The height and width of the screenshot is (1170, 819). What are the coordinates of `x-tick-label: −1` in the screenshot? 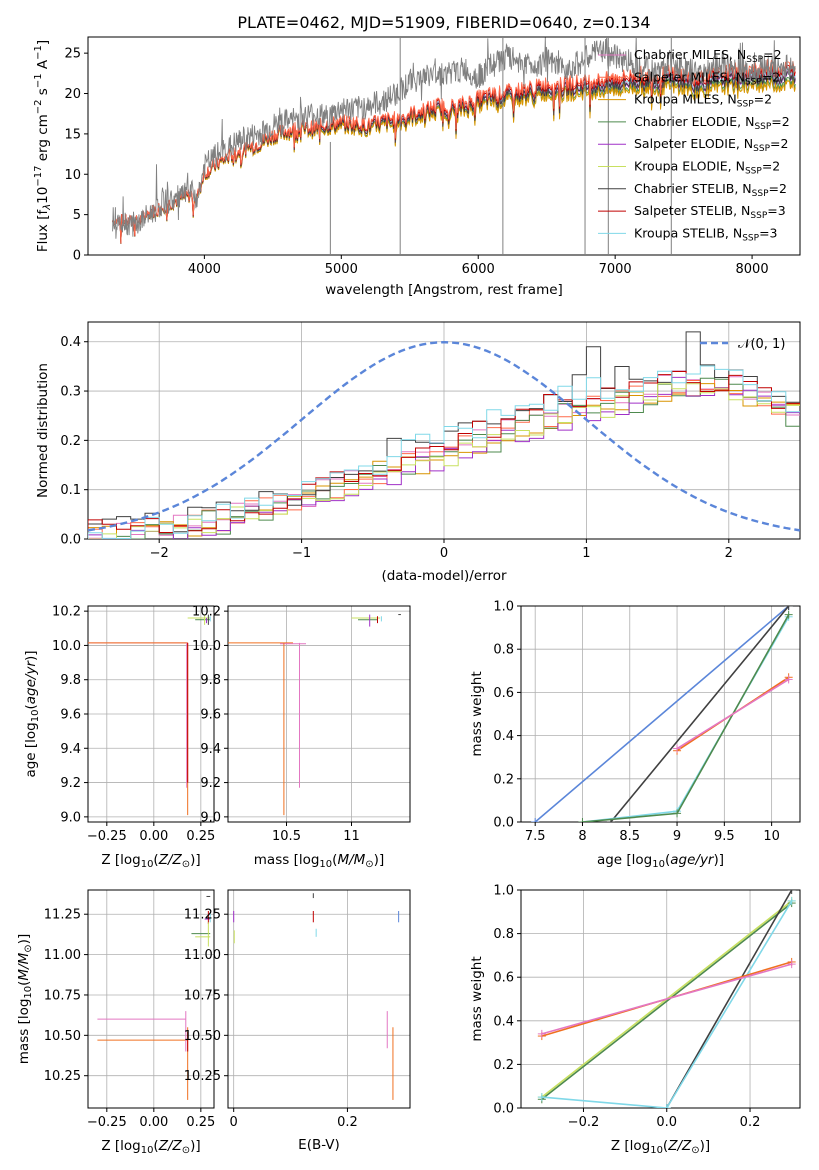 It's located at (301, 553).